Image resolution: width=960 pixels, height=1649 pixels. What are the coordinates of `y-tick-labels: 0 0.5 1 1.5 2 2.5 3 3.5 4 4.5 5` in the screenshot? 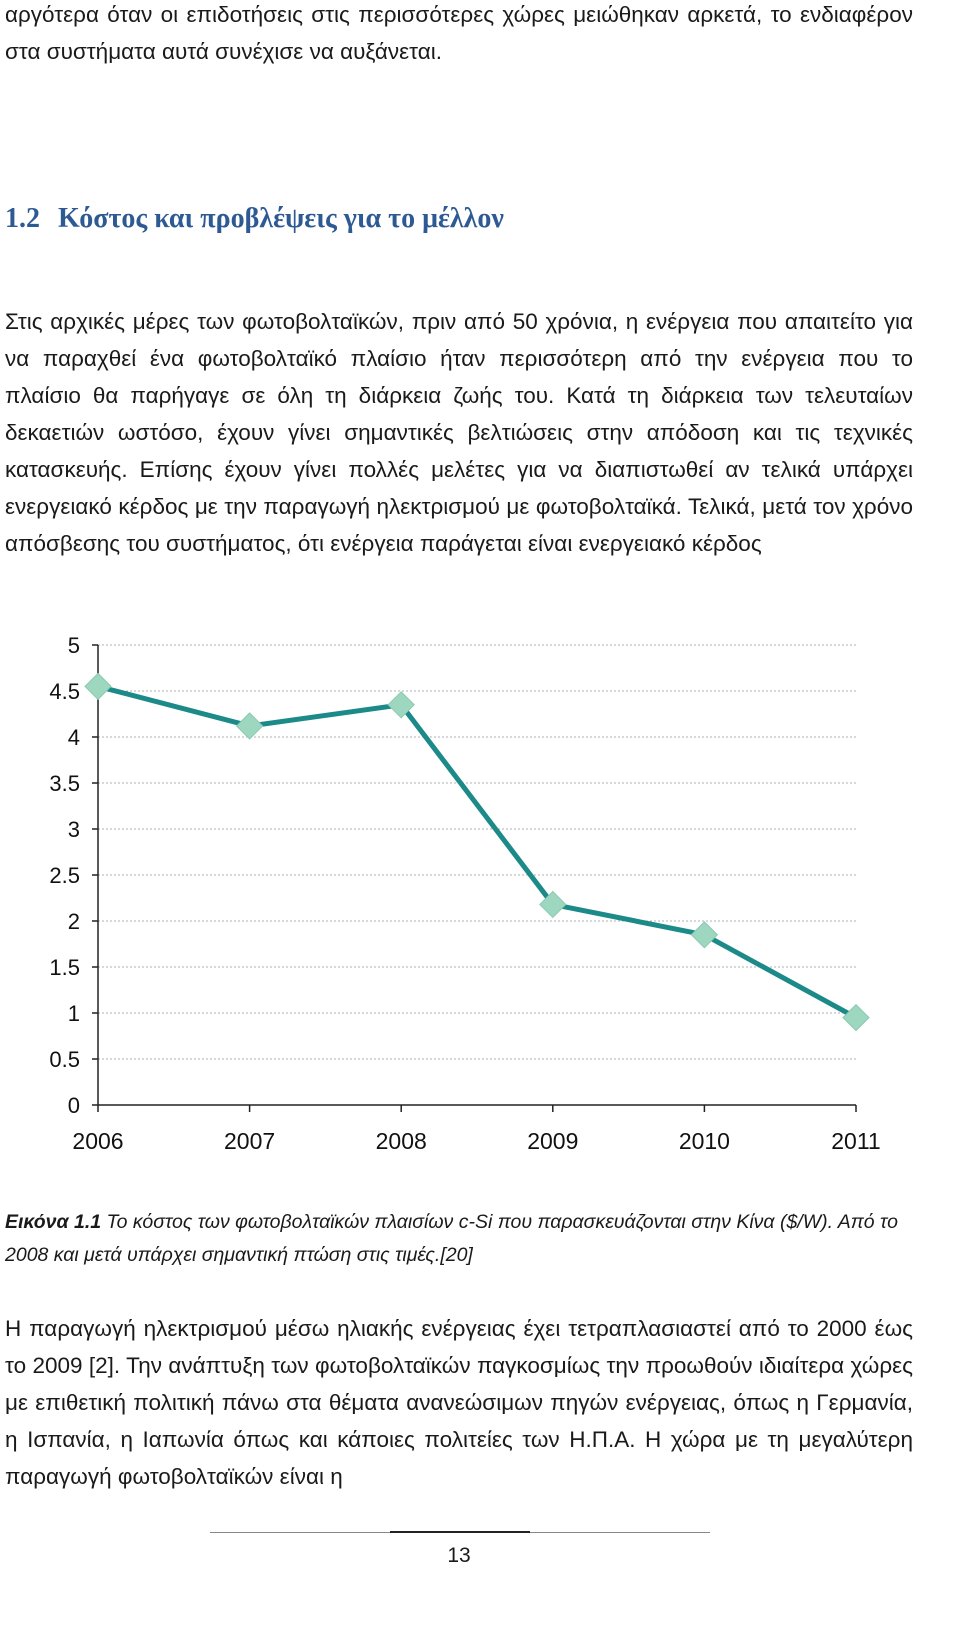 It's located at (64, 875).